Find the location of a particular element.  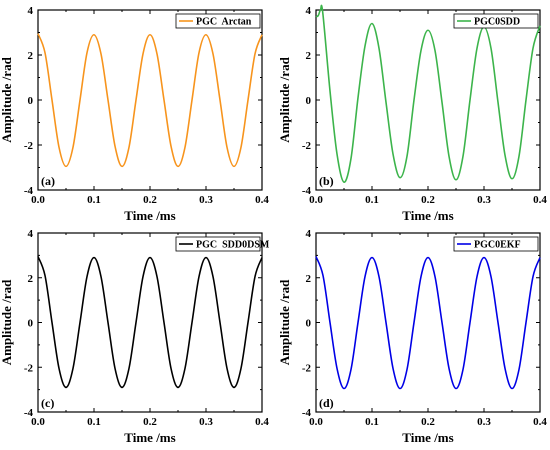

legend-label: PGC0SDD is located at coordinates (497, 22).